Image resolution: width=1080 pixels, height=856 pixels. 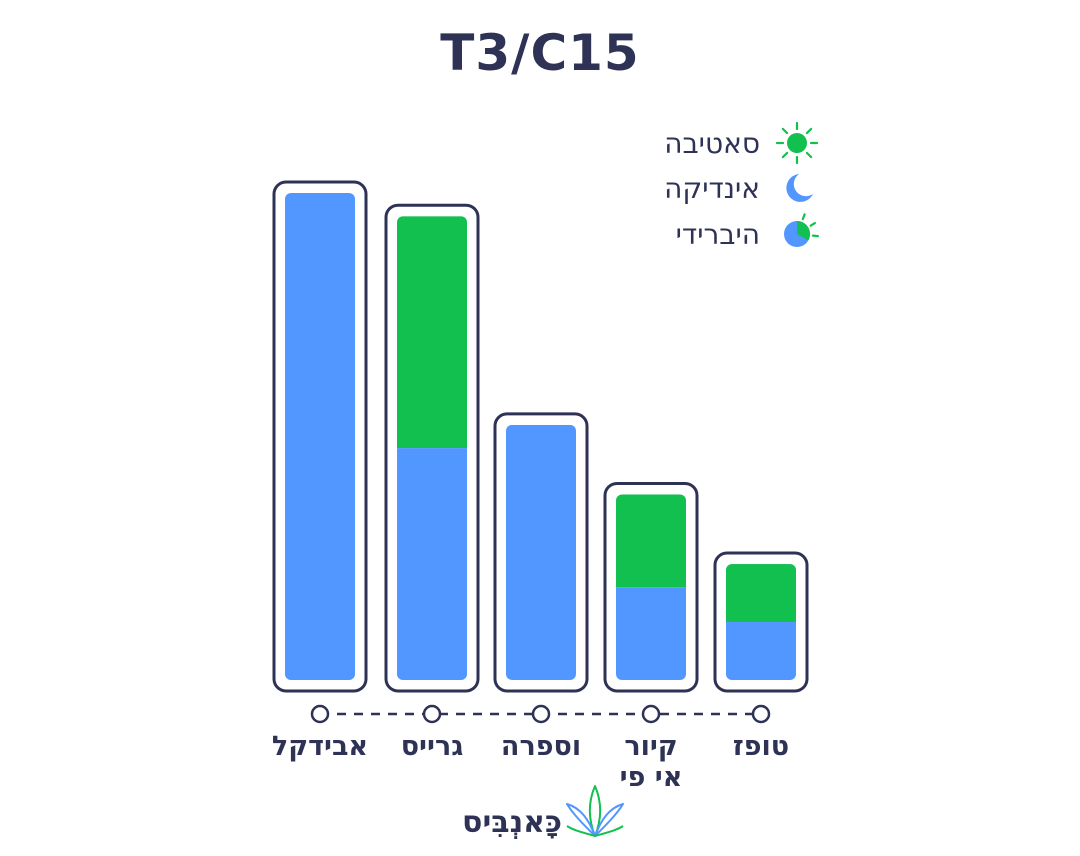 What do you see at coordinates (797, 143) in the screenshot?
I see `sun-icon` at bounding box center [797, 143].